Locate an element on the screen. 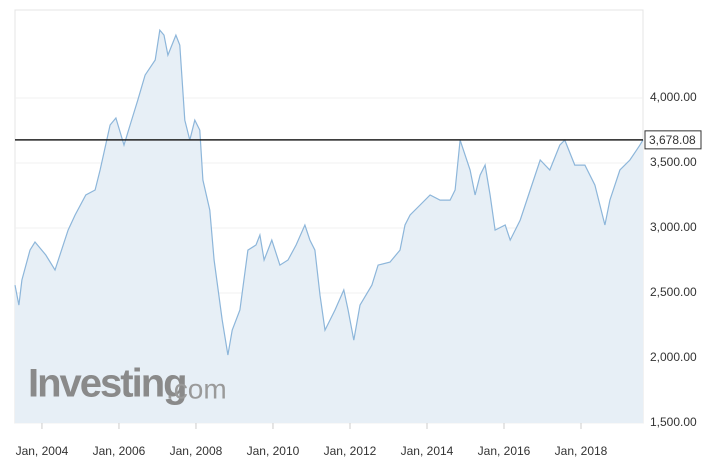 The height and width of the screenshot is (472, 728). x-tick-label: Jan, 2014 is located at coordinates (427, 451).